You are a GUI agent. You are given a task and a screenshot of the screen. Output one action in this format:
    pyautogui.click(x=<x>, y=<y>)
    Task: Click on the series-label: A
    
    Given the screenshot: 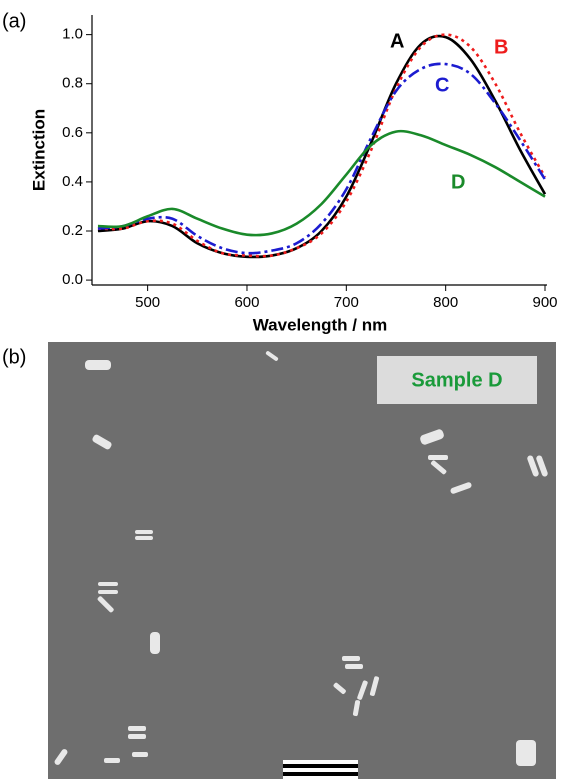 What is the action you would take?
    pyautogui.click(x=397, y=41)
    